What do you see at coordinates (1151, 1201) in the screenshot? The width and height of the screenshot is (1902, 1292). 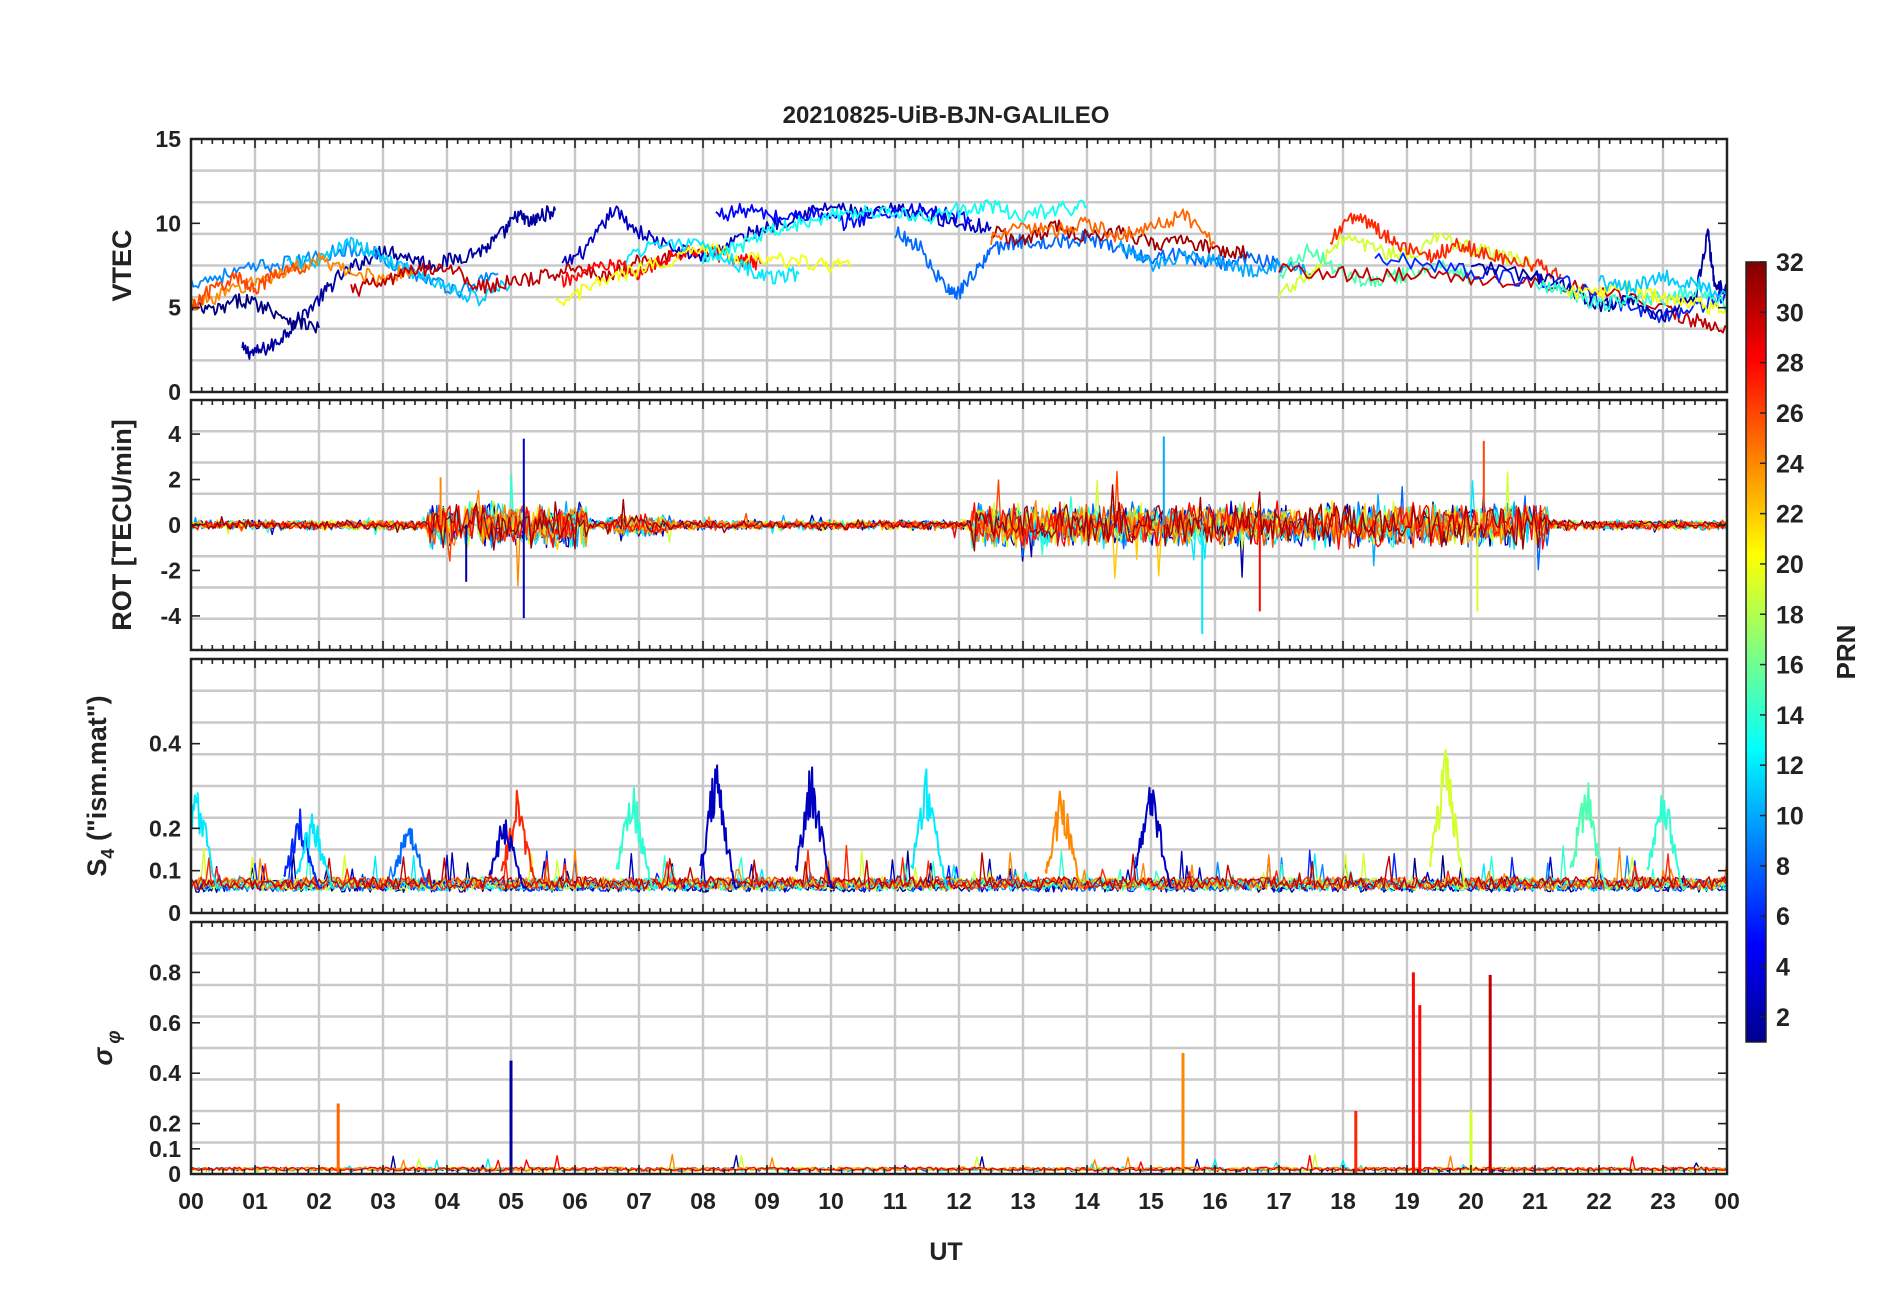 I see `x-tick-label: 15` at bounding box center [1151, 1201].